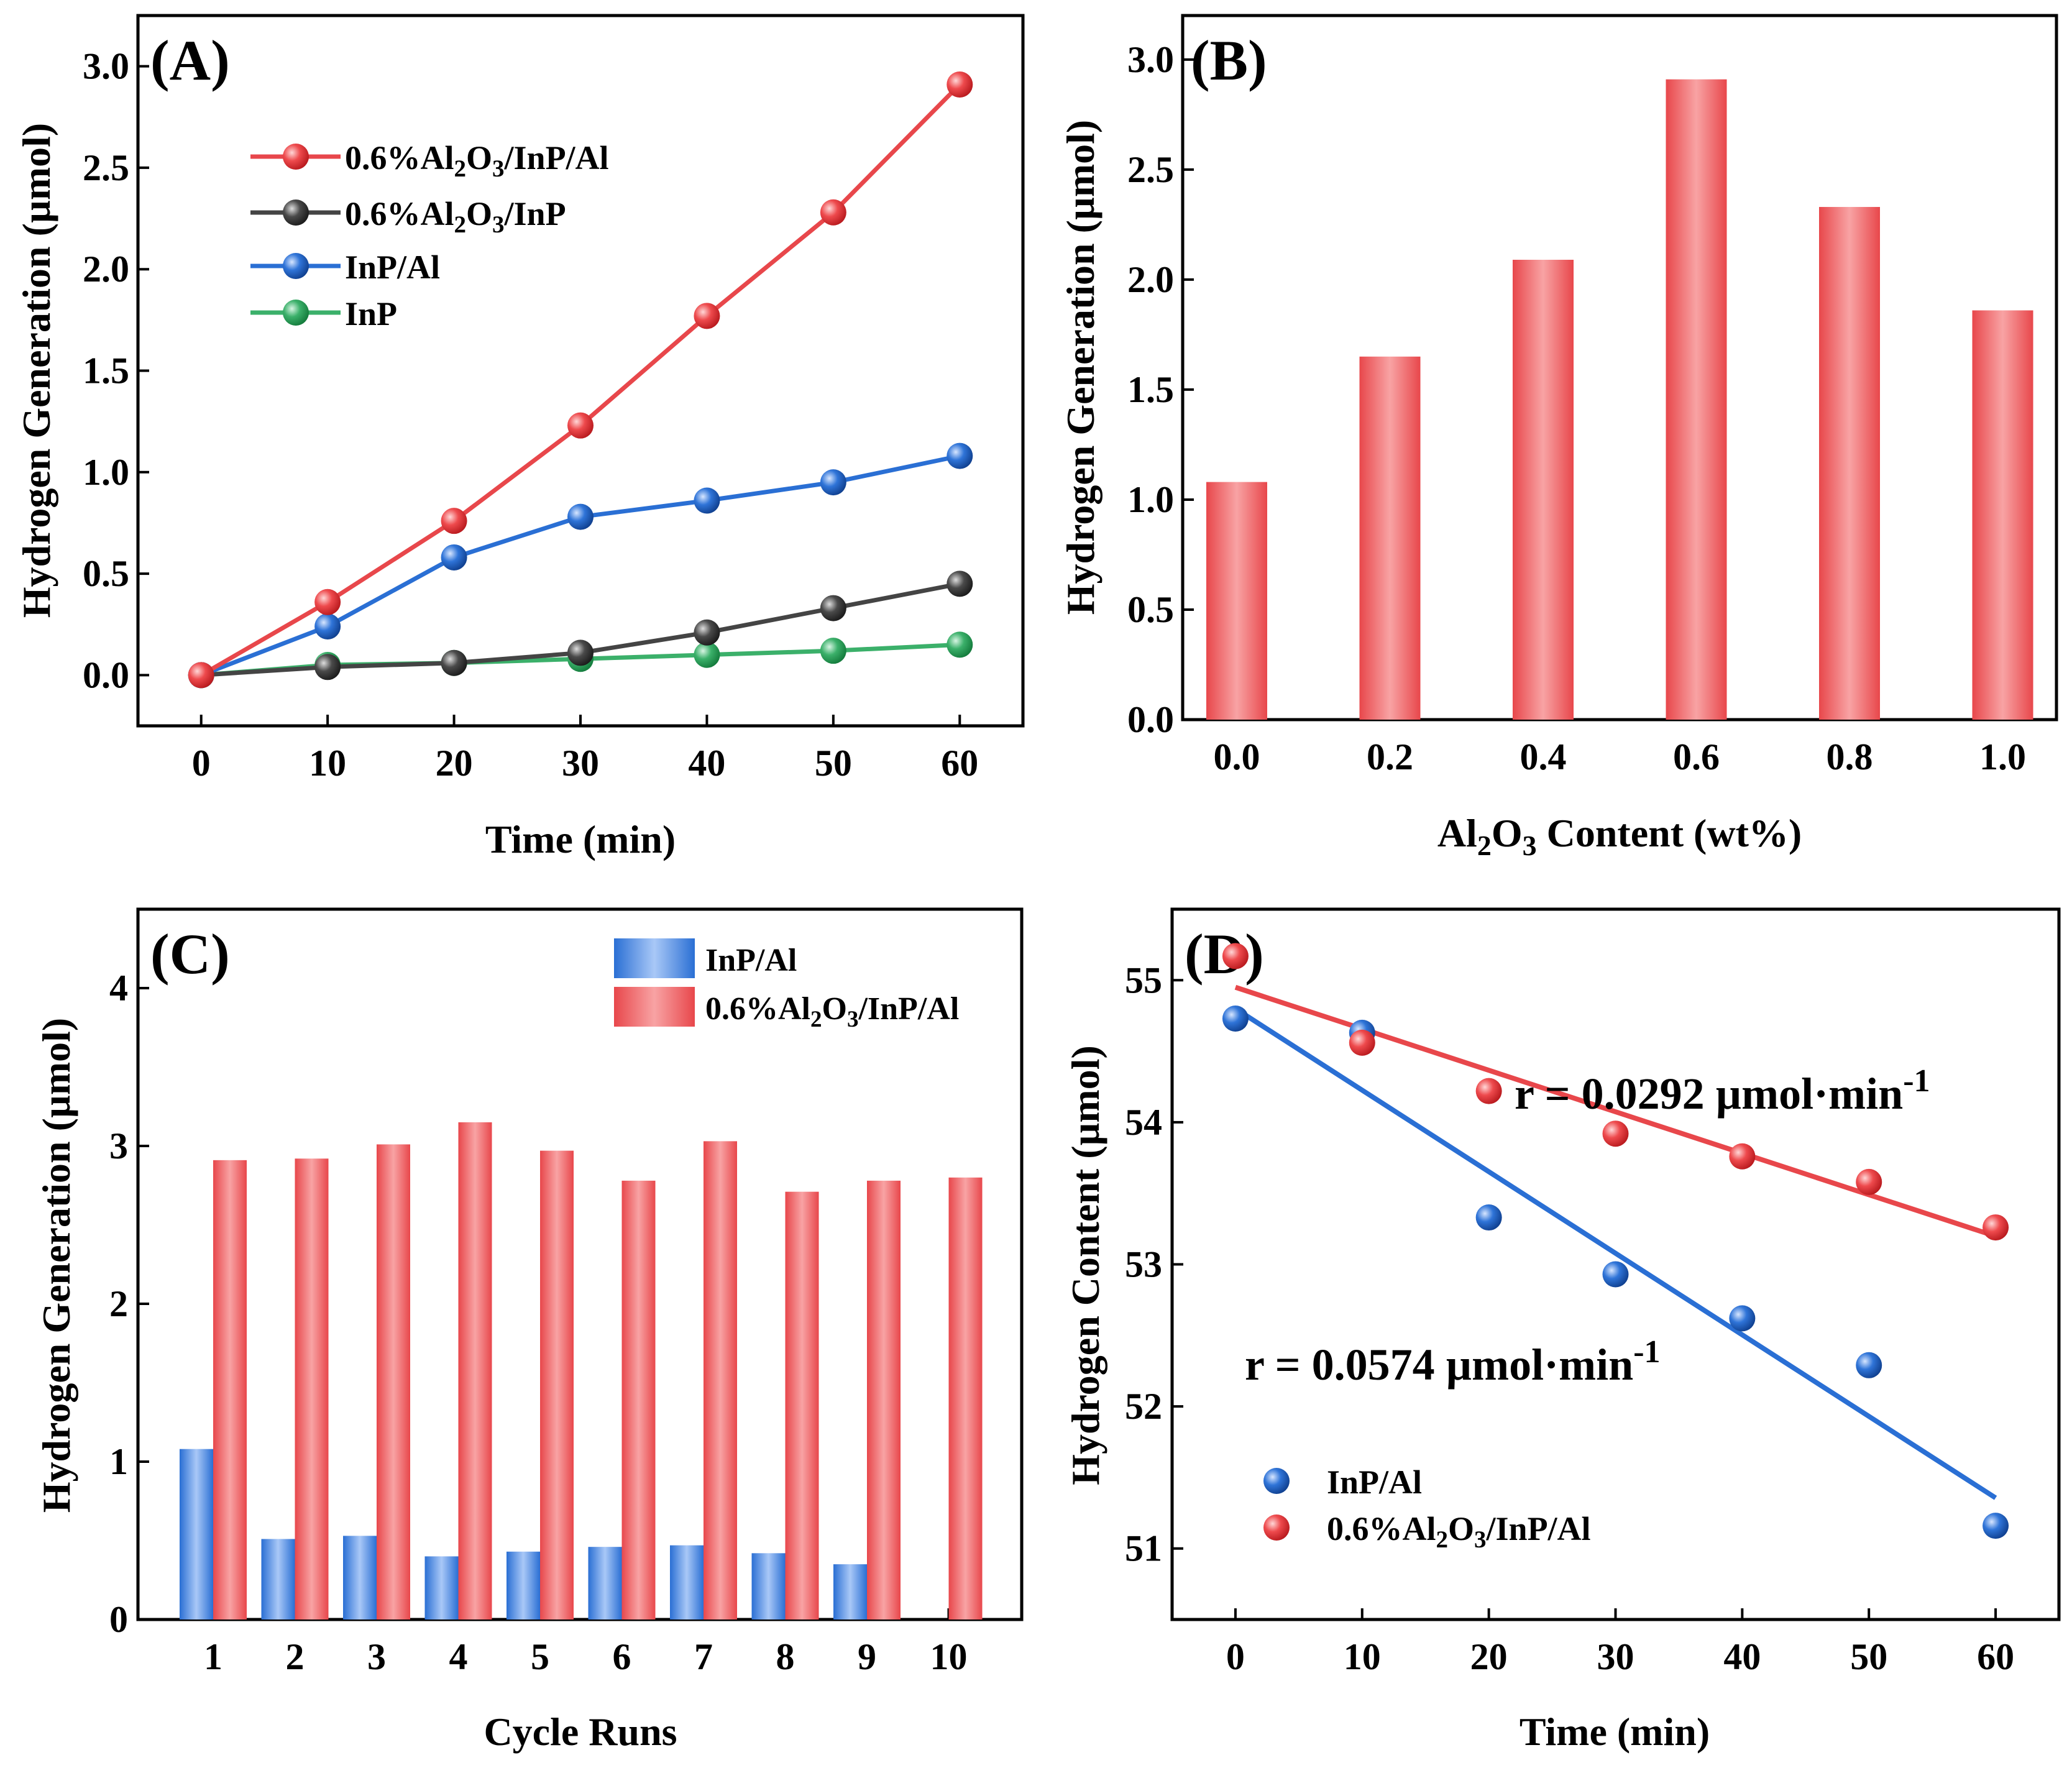 This screenshot has height=1773, width=2072. I want to click on panel-d-xlabel: Time (min), so click(1615, 1732).